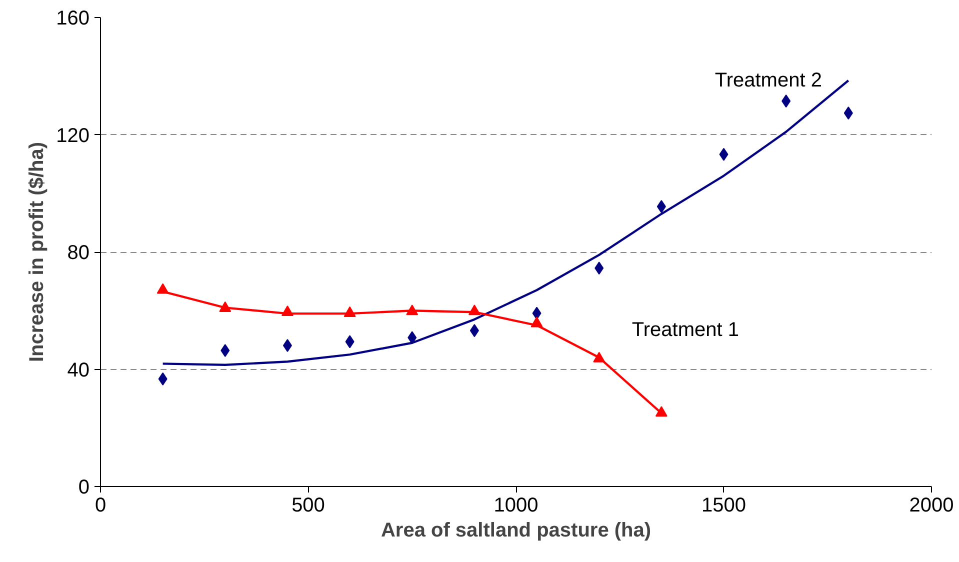  Describe the element at coordinates (73, 19) in the screenshot. I see `y-tick-label: 160` at that location.